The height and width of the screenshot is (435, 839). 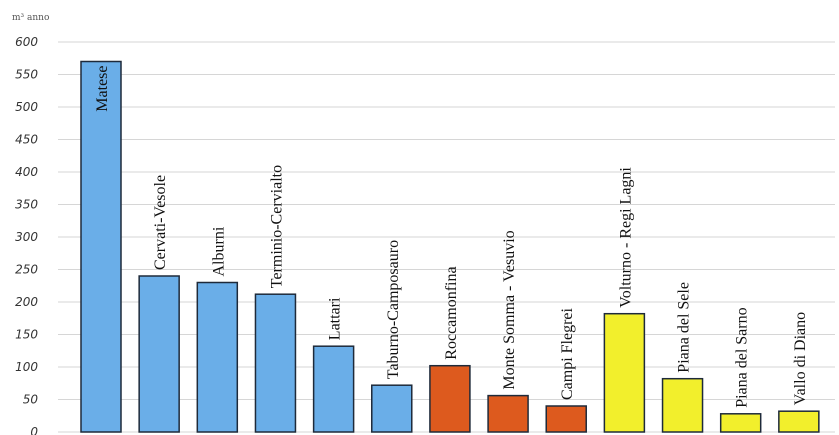 What do you see at coordinates (684, 327) in the screenshot?
I see `category-label: Piana del Sele` at bounding box center [684, 327].